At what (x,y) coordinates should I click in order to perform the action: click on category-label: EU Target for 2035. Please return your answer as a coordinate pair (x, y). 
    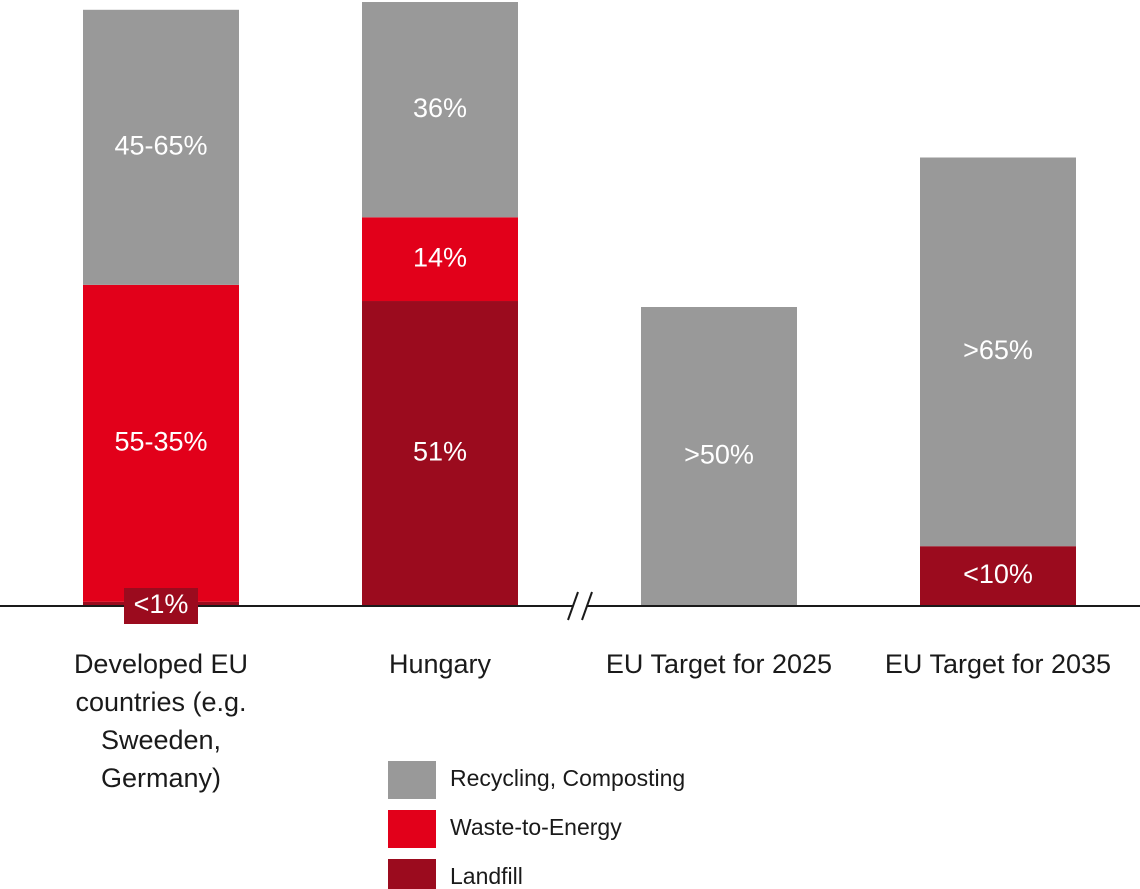
    Looking at the image, I should click on (998, 664).